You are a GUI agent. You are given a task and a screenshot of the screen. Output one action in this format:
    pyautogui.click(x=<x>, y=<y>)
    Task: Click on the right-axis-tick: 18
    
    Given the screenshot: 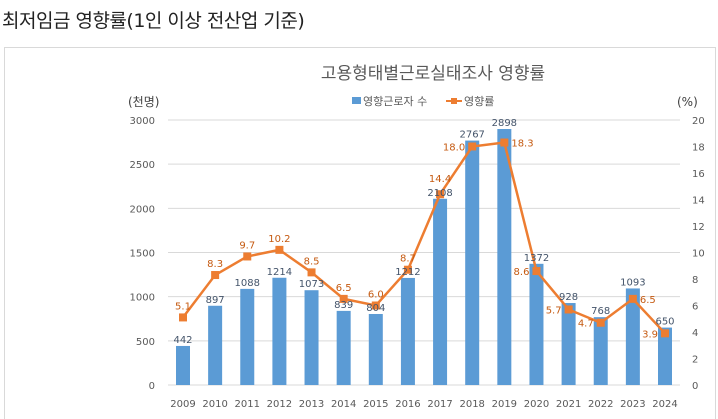 What is the action you would take?
    pyautogui.click(x=698, y=148)
    